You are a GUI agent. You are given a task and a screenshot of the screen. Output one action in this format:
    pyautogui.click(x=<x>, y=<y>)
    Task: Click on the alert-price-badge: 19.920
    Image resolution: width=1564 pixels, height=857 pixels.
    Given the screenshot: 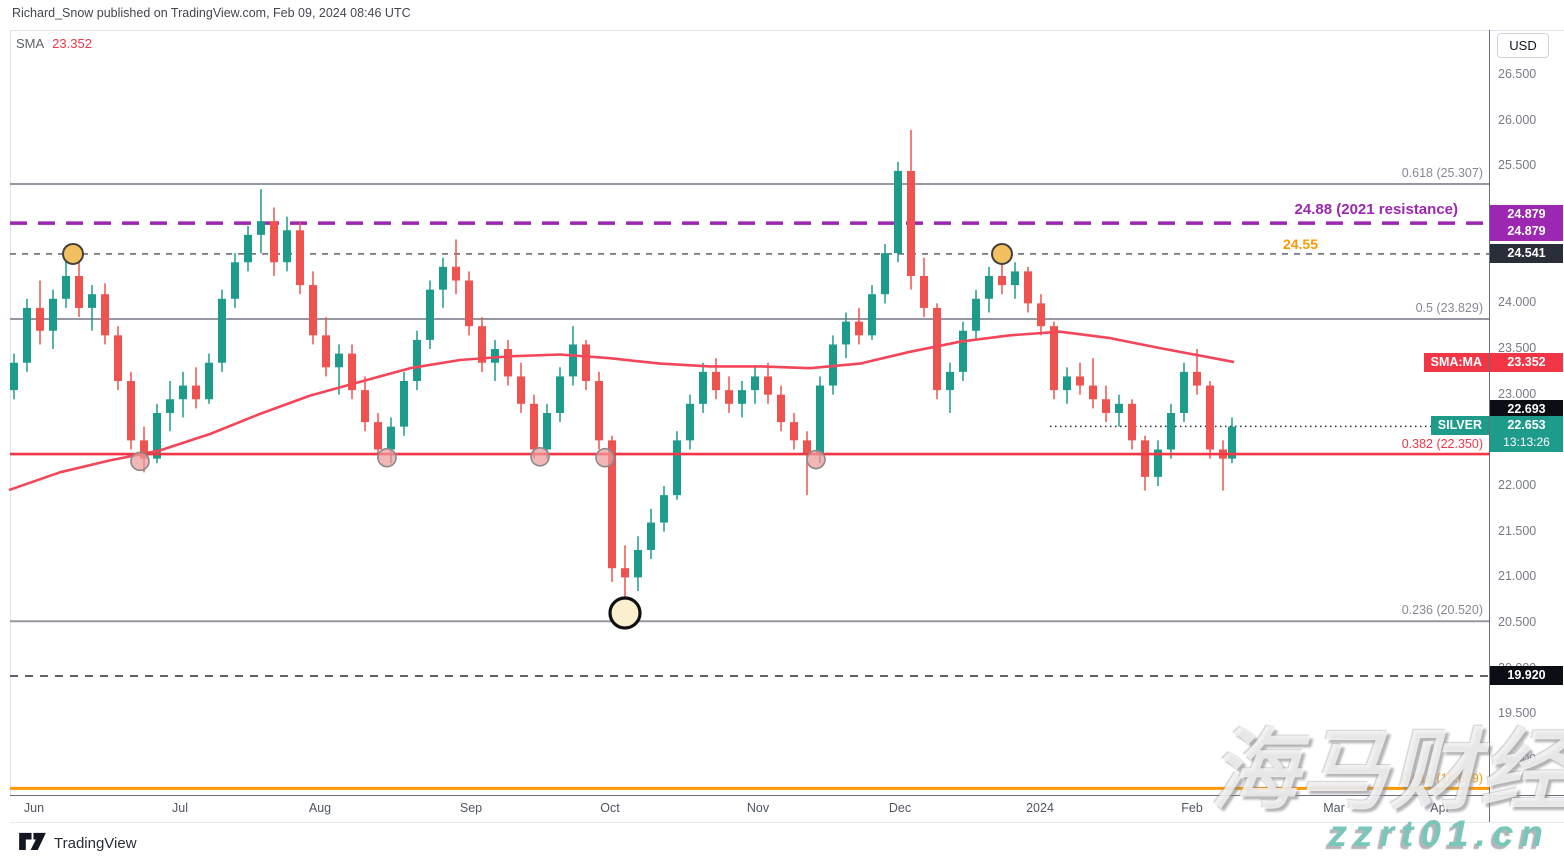 What is the action you would take?
    pyautogui.click(x=1526, y=675)
    